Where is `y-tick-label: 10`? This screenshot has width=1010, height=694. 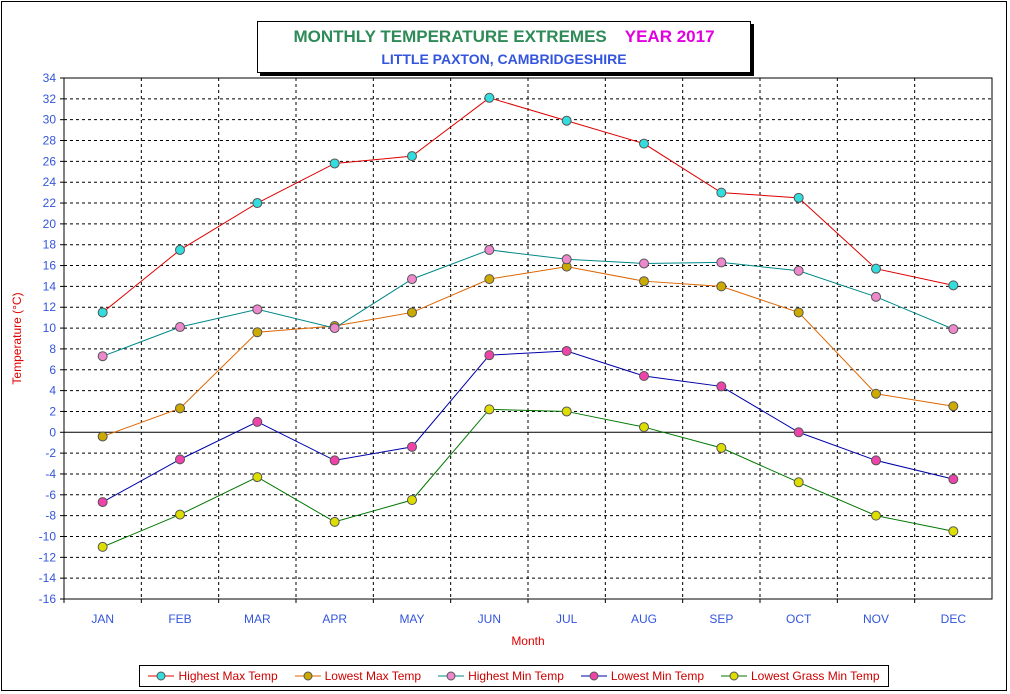
y-tick-label: 10 is located at coordinates (50, 328).